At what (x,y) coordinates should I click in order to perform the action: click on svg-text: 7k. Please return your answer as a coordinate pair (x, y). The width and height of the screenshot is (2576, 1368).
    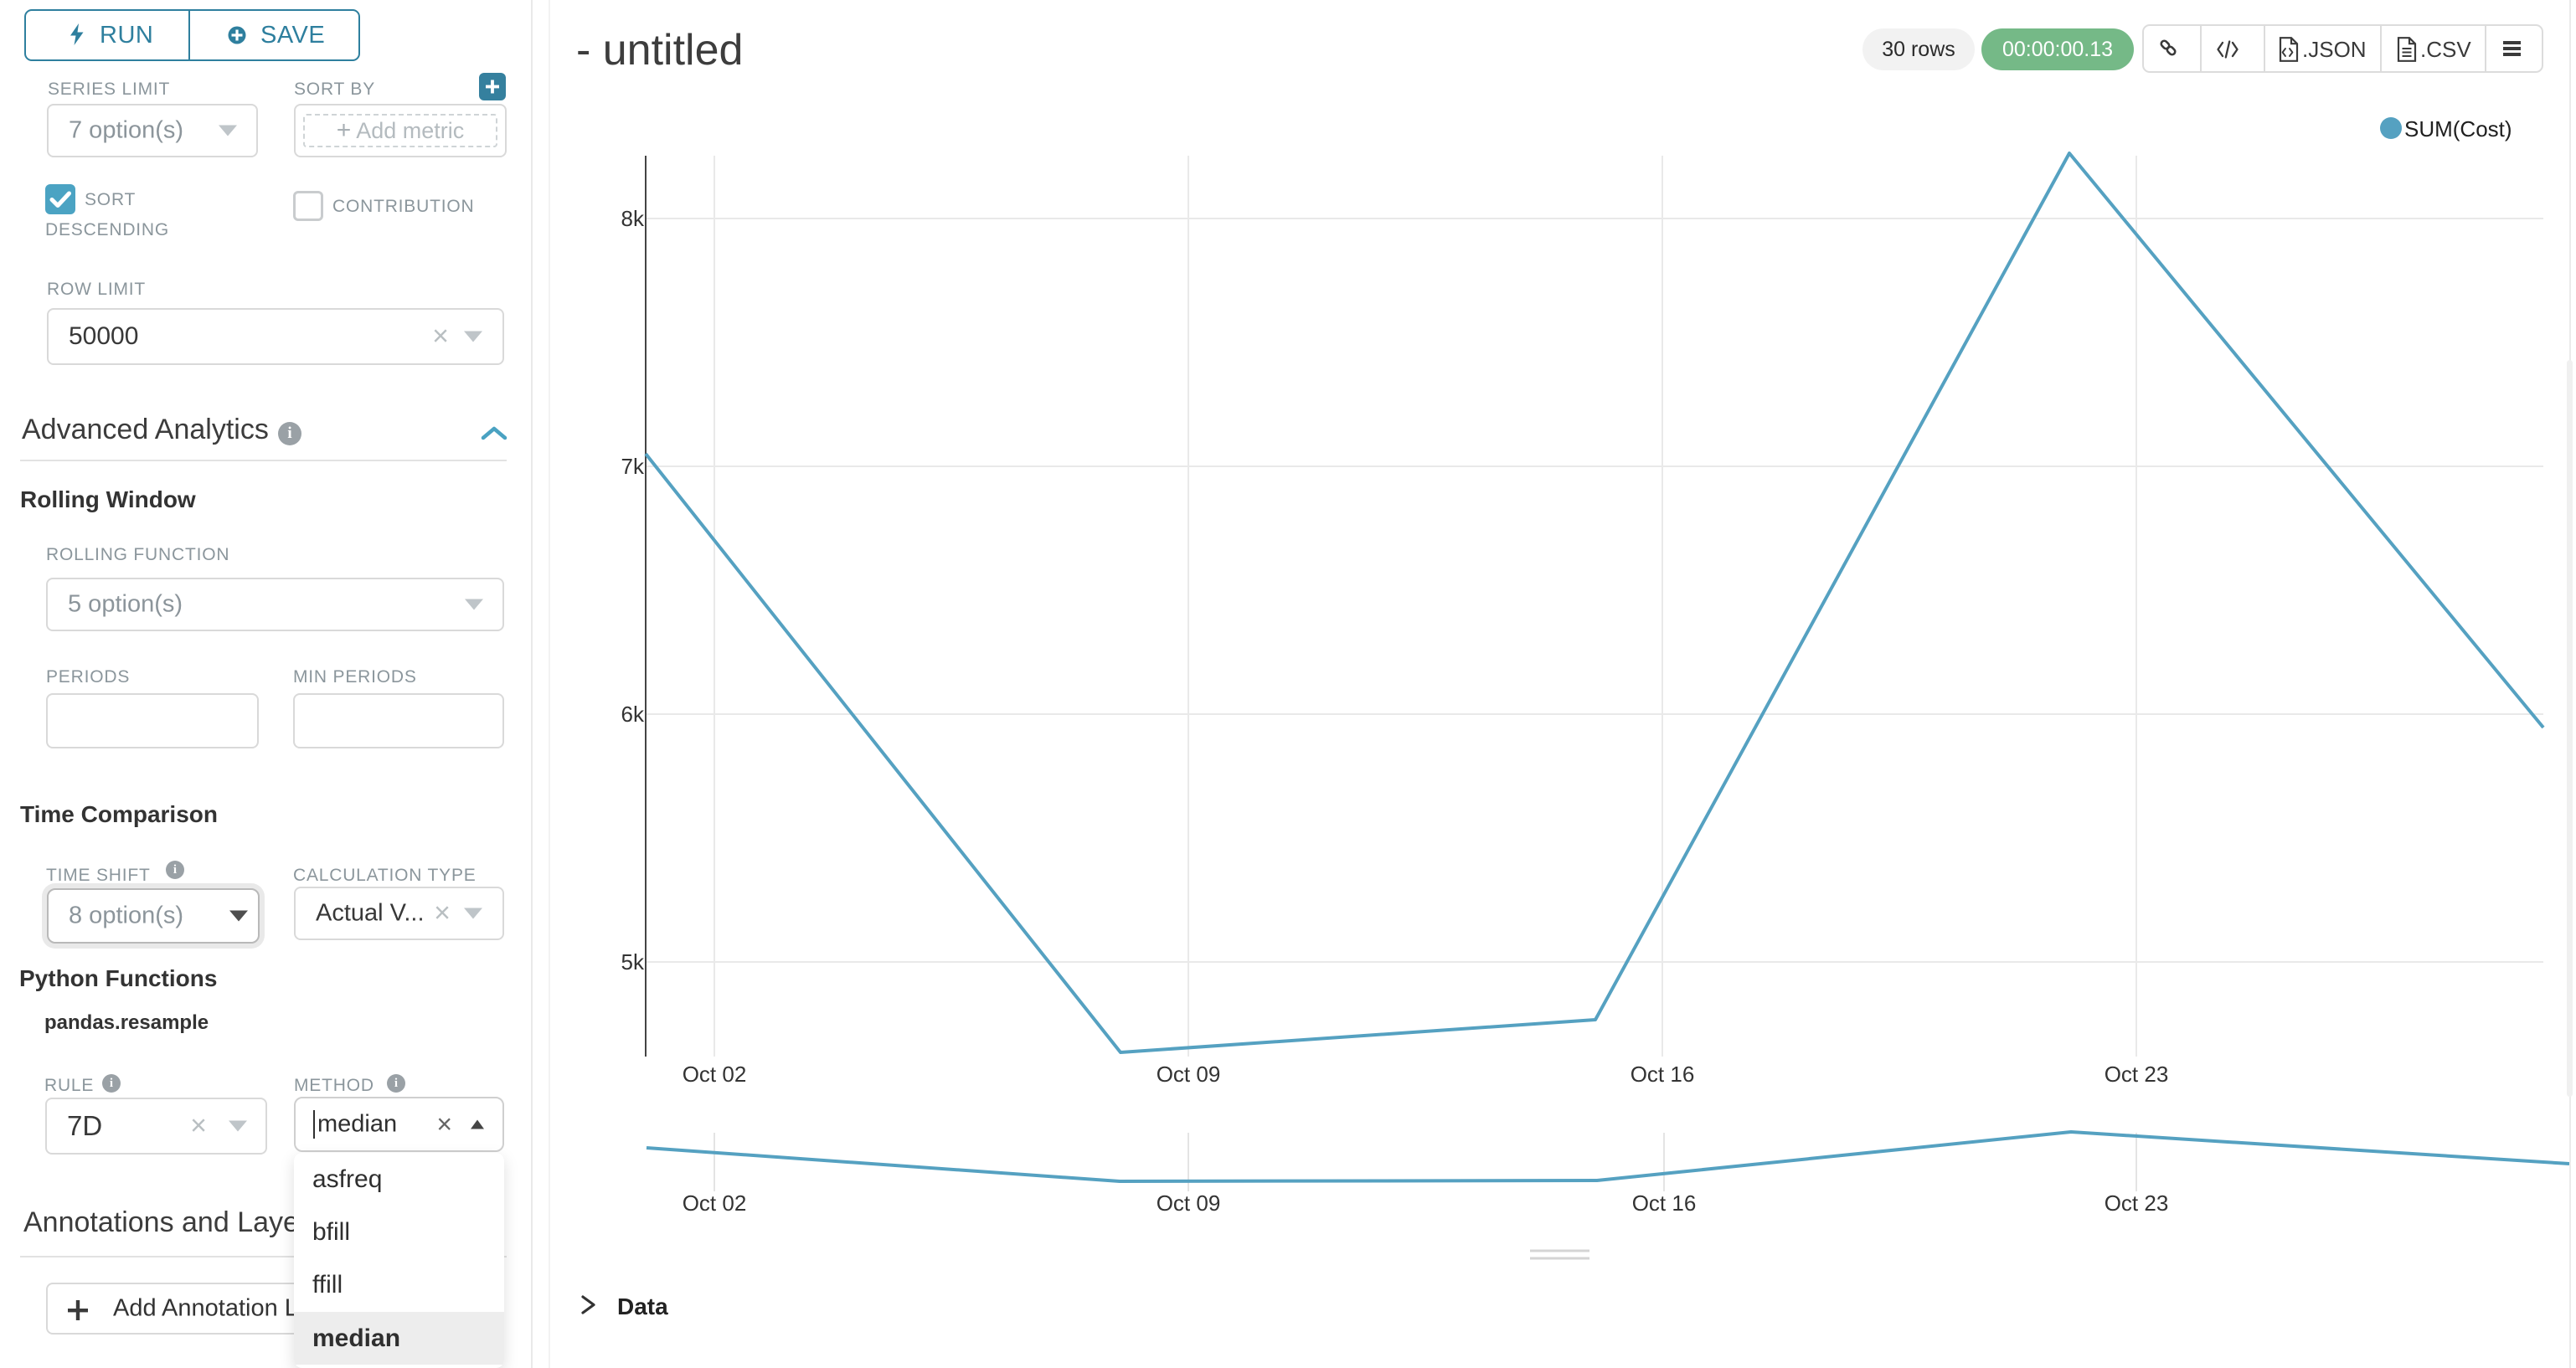
    Looking at the image, I should click on (633, 467).